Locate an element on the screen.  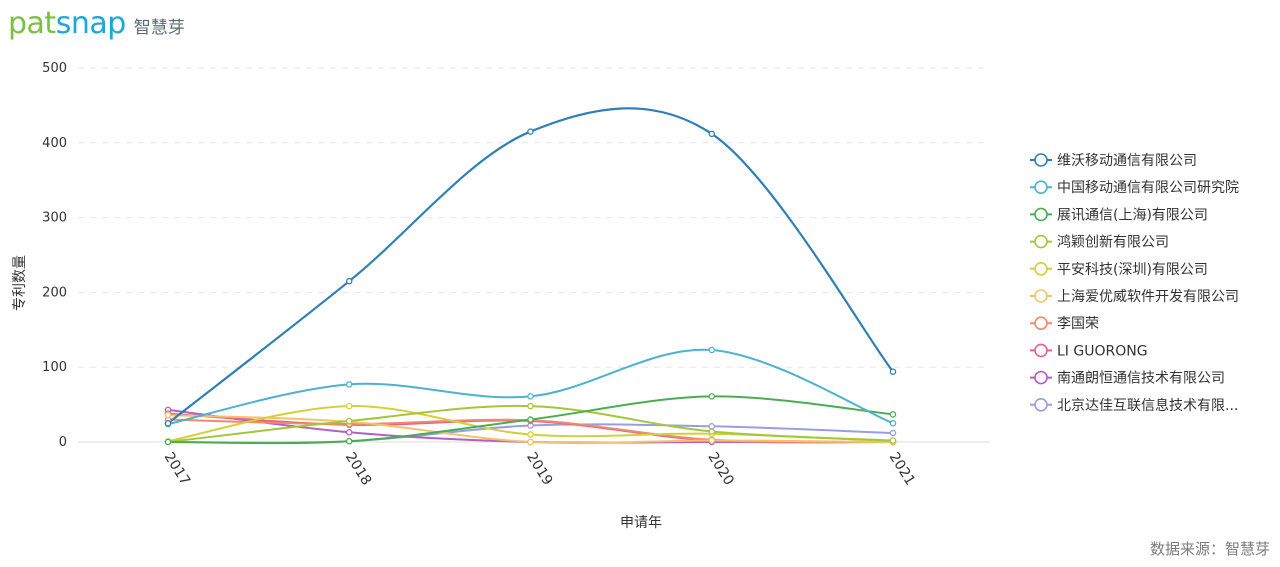
legend-item: 上海爱优威软件开发有限公司 is located at coordinates (1134, 297).